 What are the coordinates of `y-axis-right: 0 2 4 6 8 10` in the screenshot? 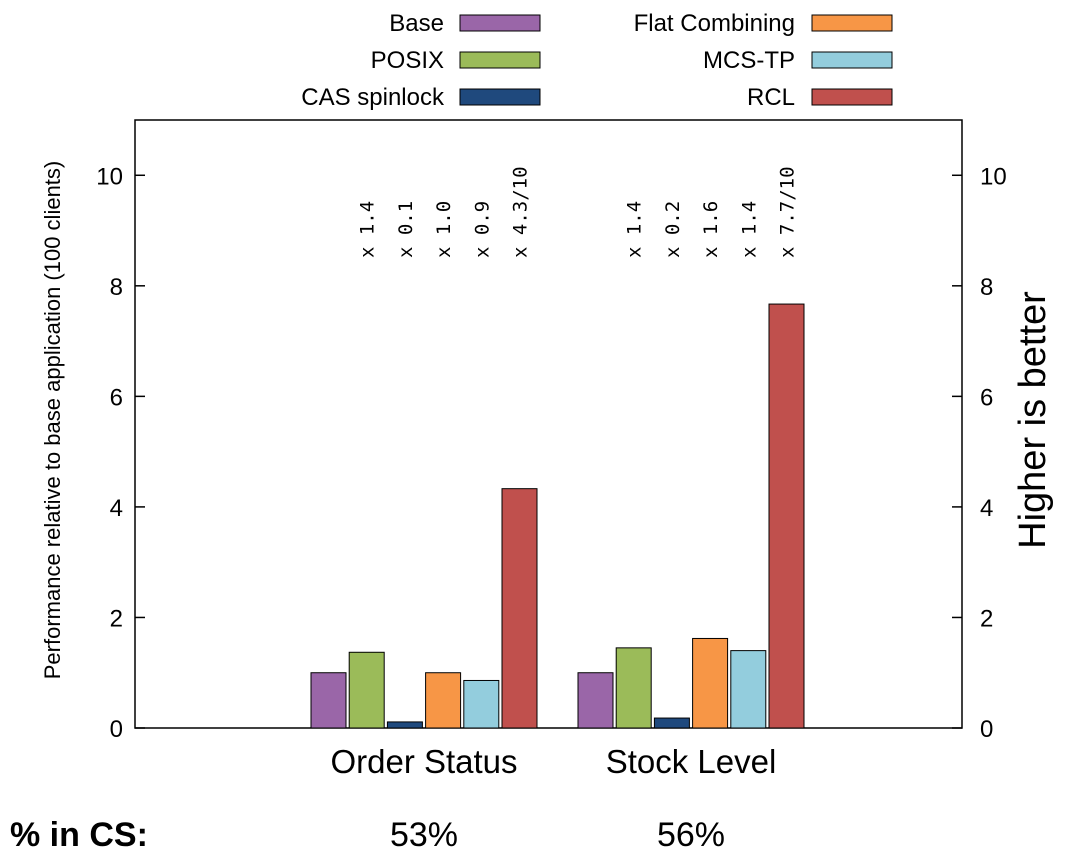 It's located at (979, 453).